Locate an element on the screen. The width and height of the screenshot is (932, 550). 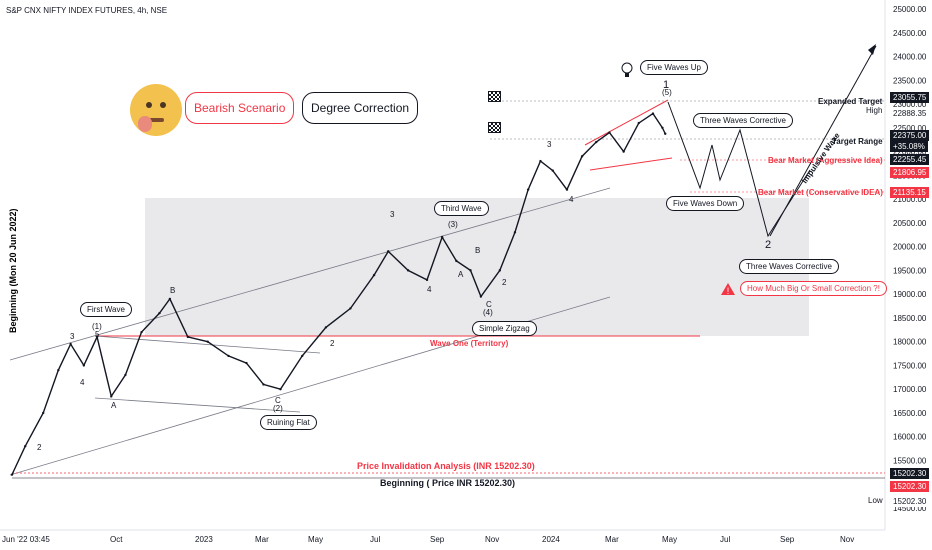
y-tick-label: 24500.00 is located at coordinates (910, 33).